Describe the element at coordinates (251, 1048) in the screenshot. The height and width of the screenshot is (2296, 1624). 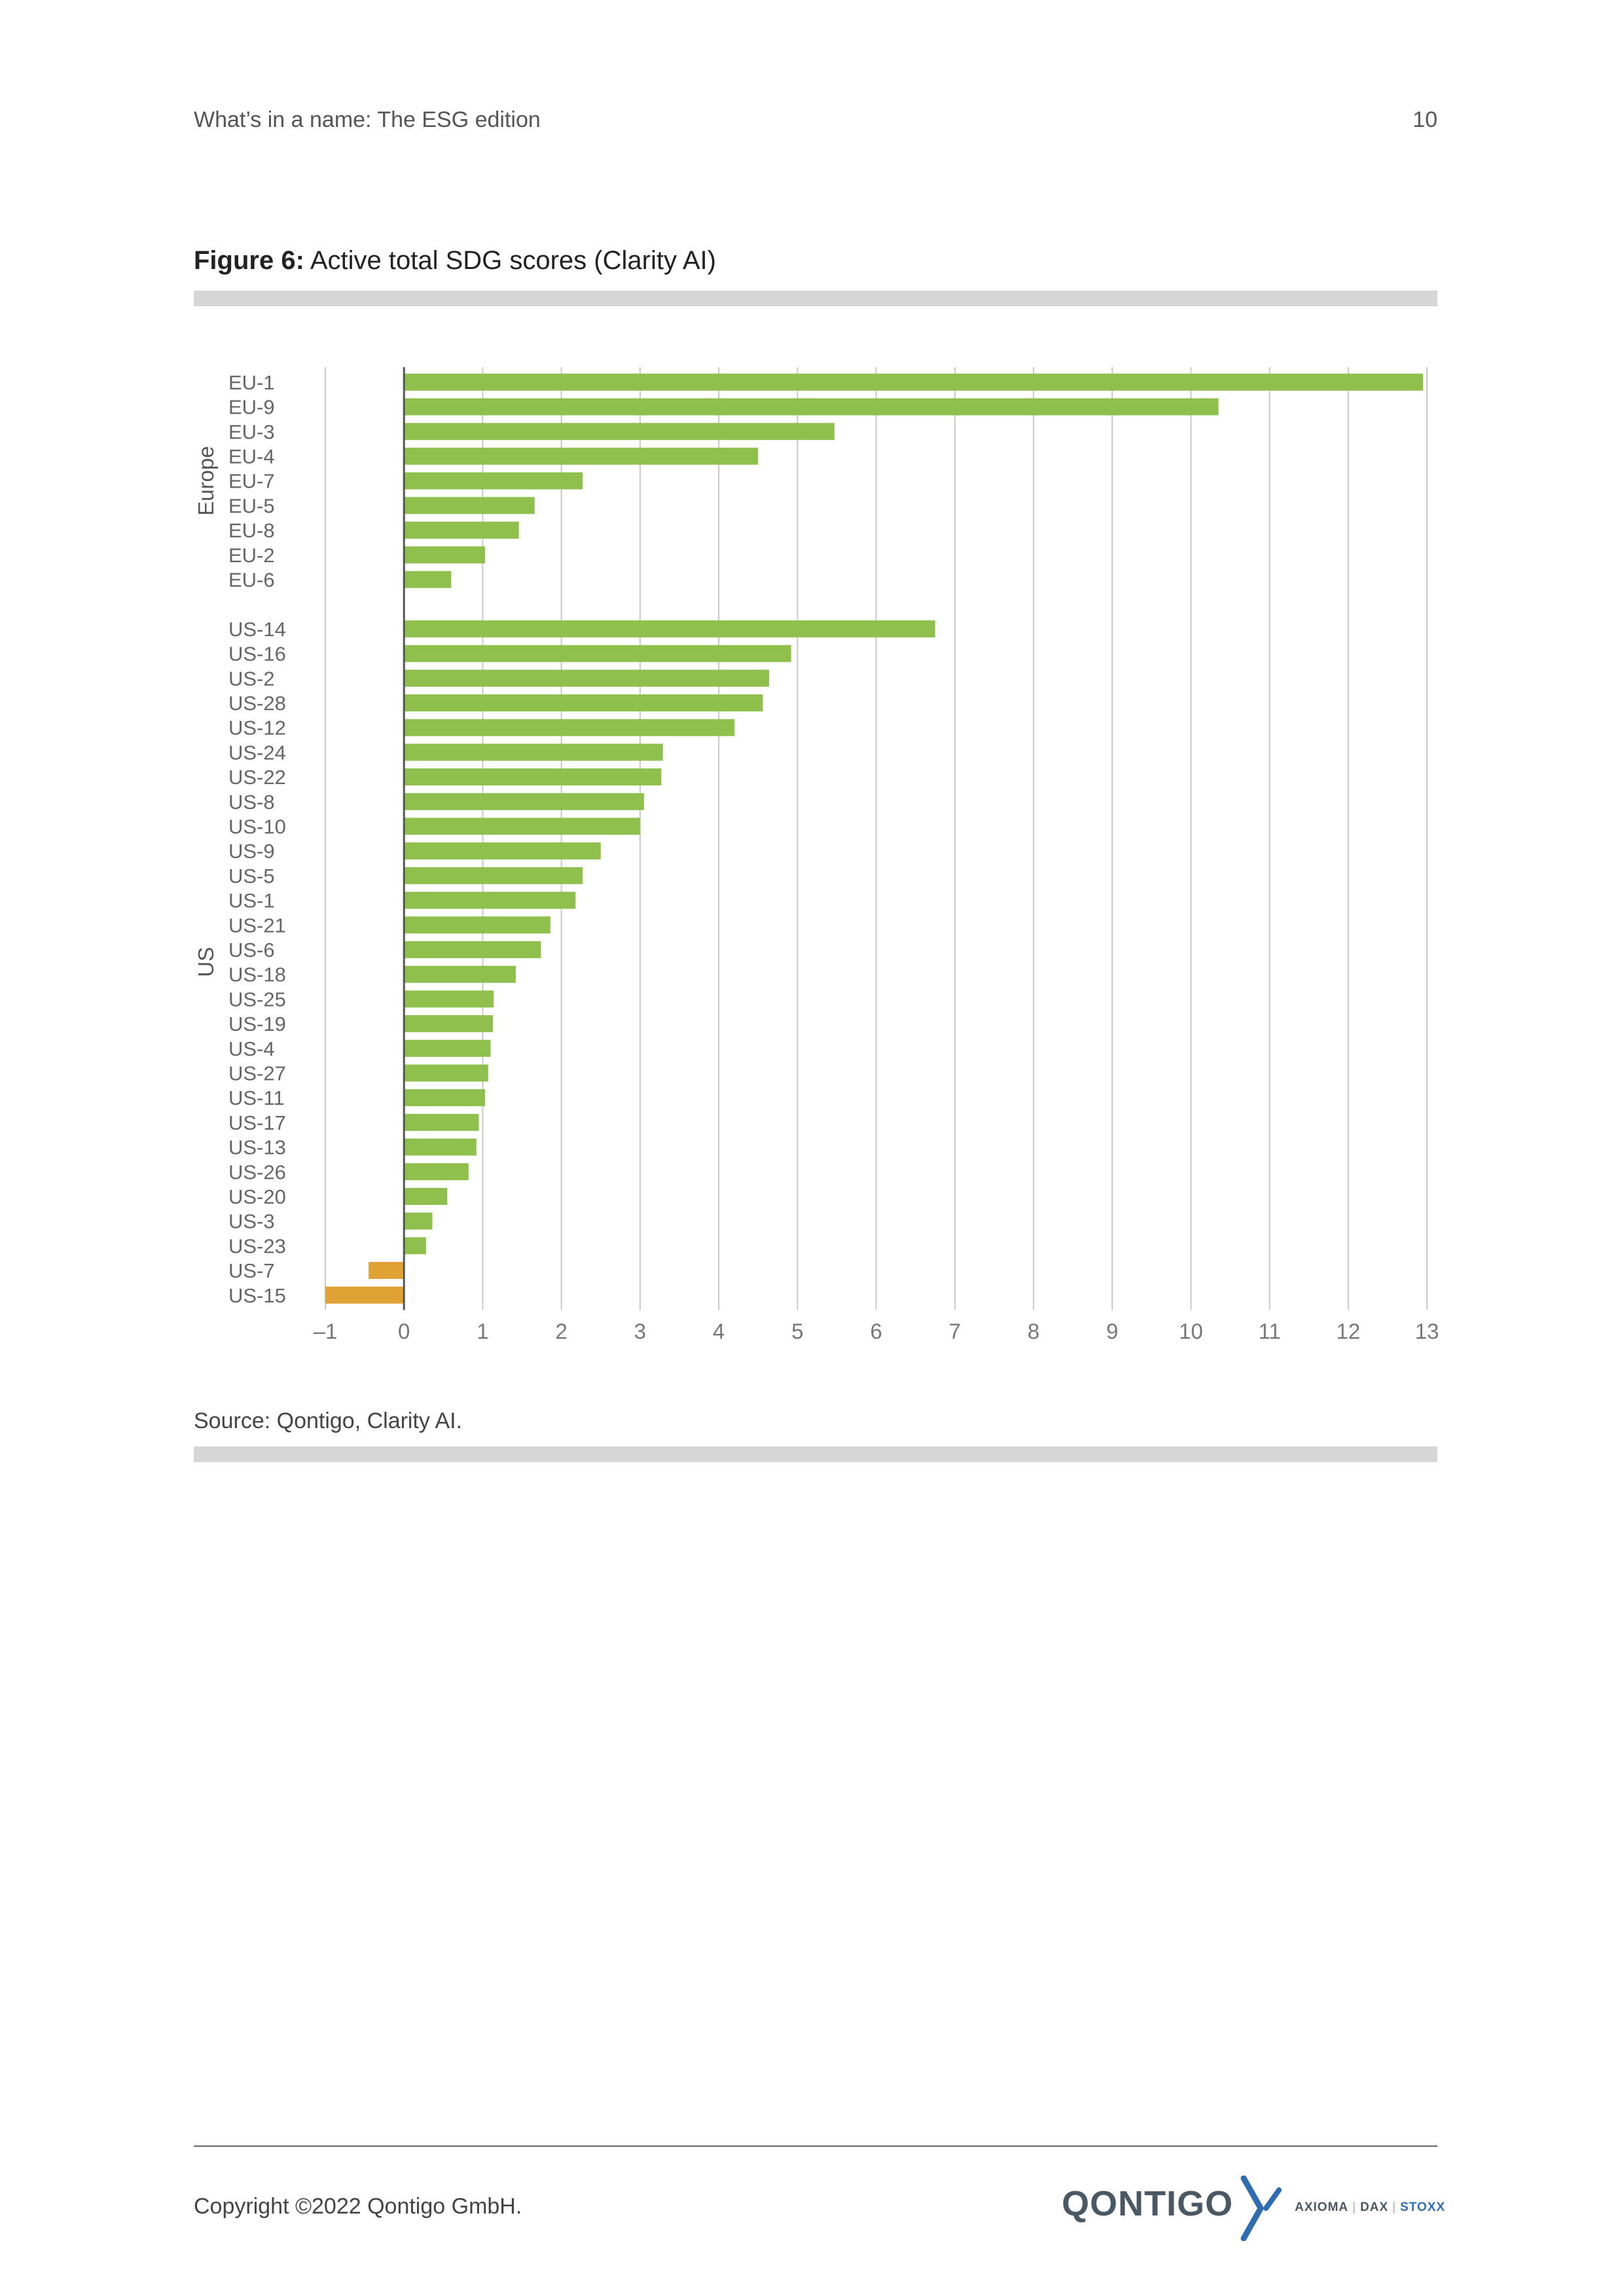
I see `category-label: US-4` at that location.